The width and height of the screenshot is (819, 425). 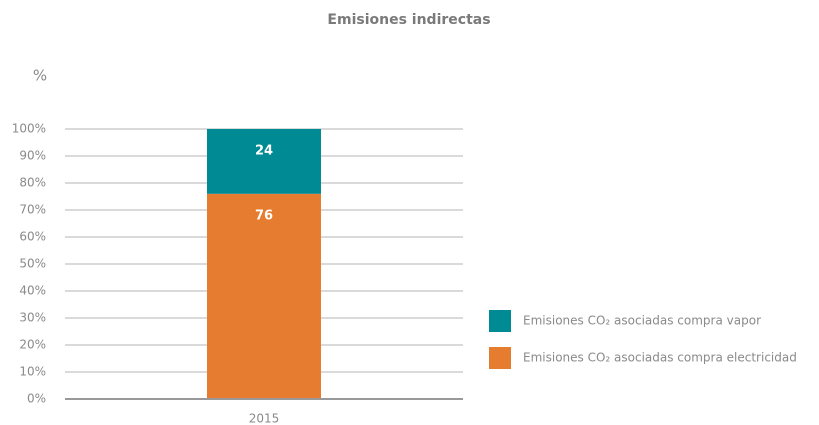 I want to click on y-tick-label: 80%, so click(x=32, y=183).